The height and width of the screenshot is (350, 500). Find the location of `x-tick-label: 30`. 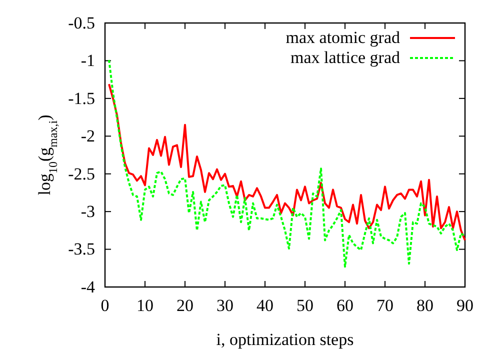

x-tick-label: 30 is located at coordinates (225, 306).